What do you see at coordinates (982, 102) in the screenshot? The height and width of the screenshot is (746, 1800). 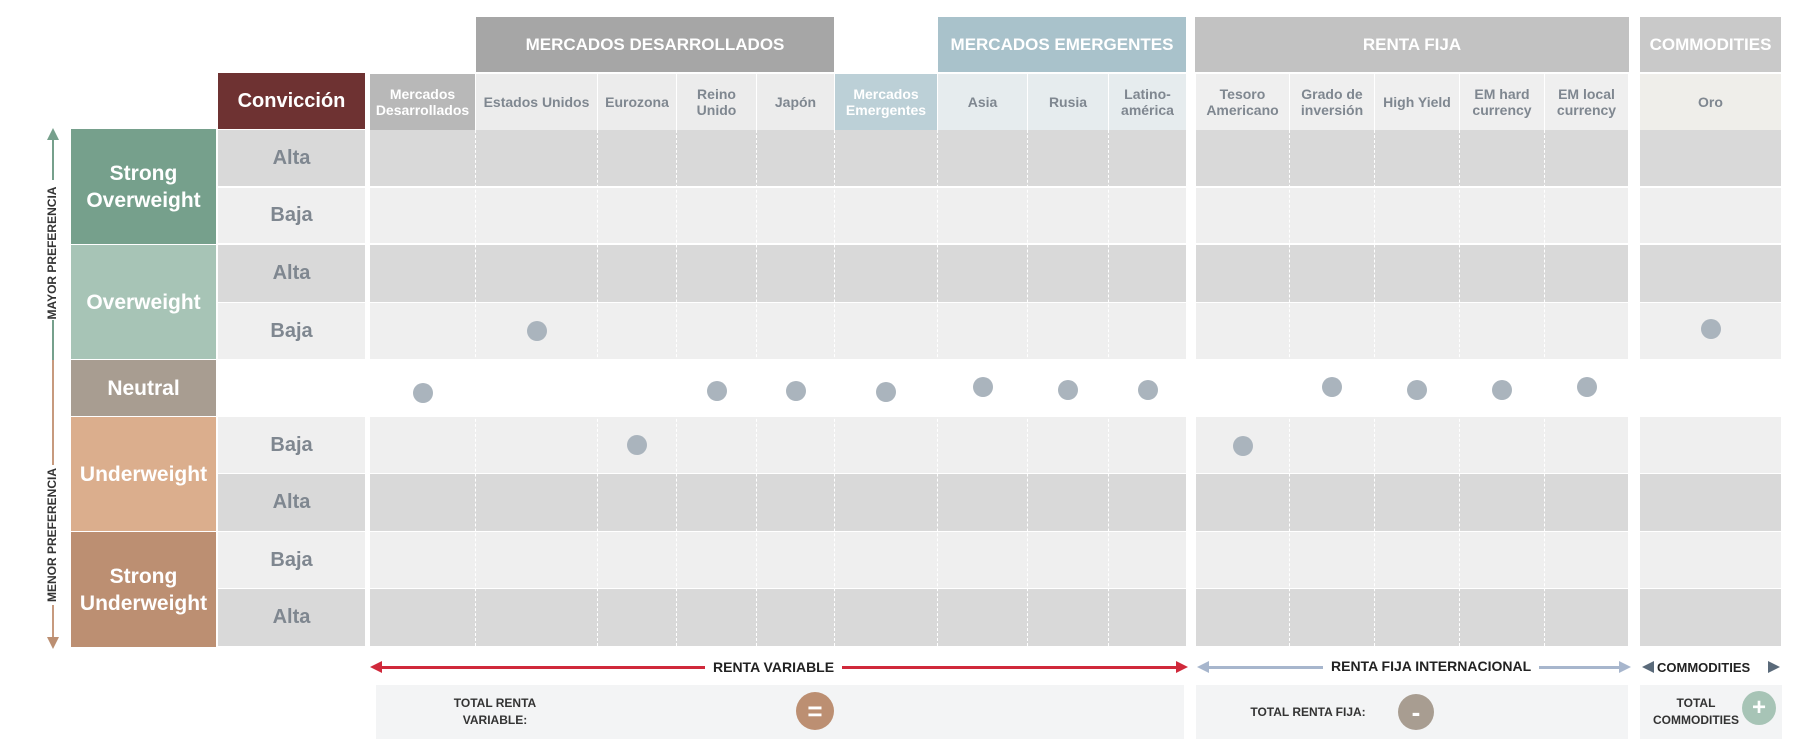 I see `column-header: Asia` at bounding box center [982, 102].